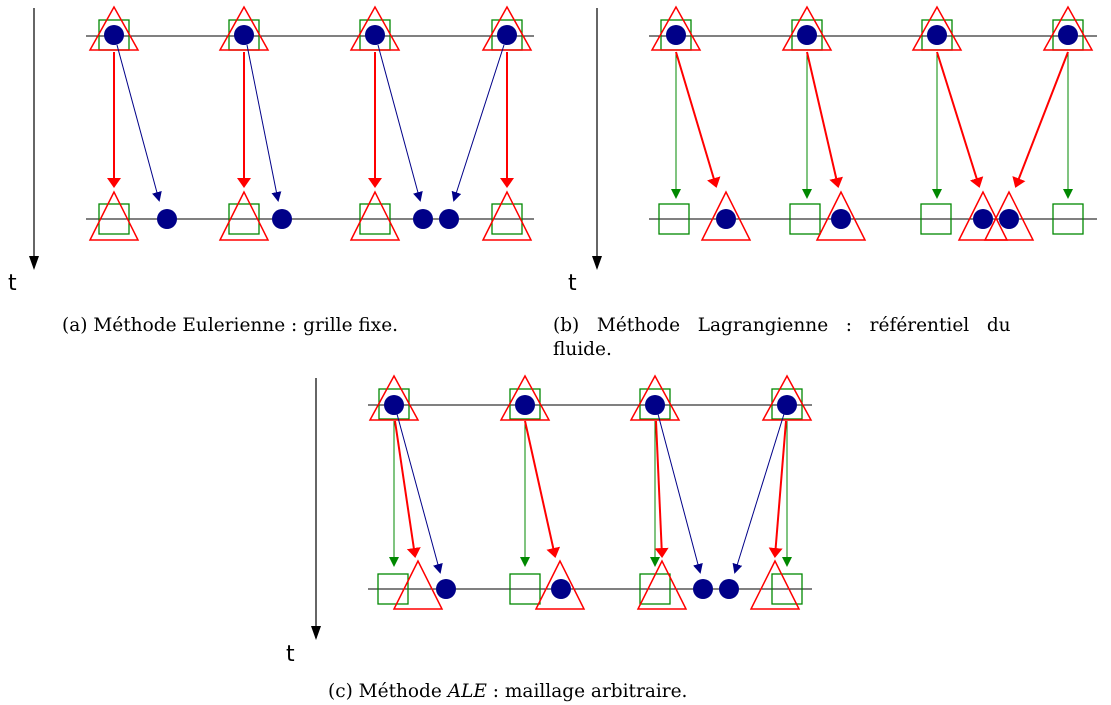 This screenshot has height=705, width=1111. Describe the element at coordinates (587, 691) in the screenshot. I see `caption-c-suffix: : maillage arbitraire.` at that location.